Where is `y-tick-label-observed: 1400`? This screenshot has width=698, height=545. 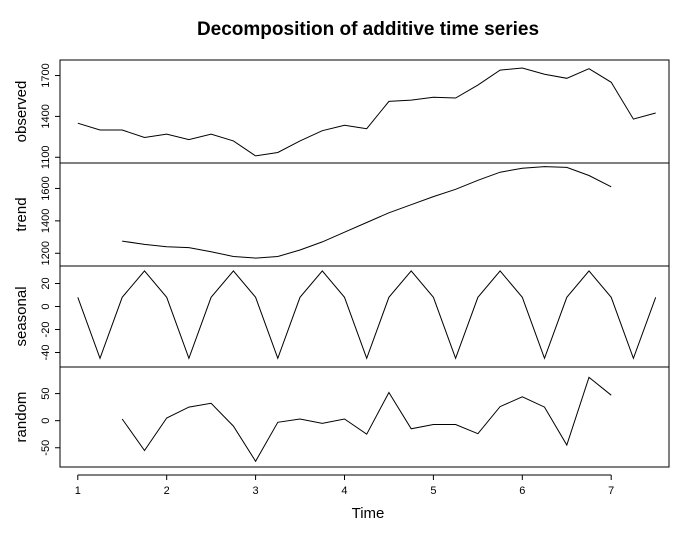
y-tick-label-observed: 1400 is located at coordinates (46, 116).